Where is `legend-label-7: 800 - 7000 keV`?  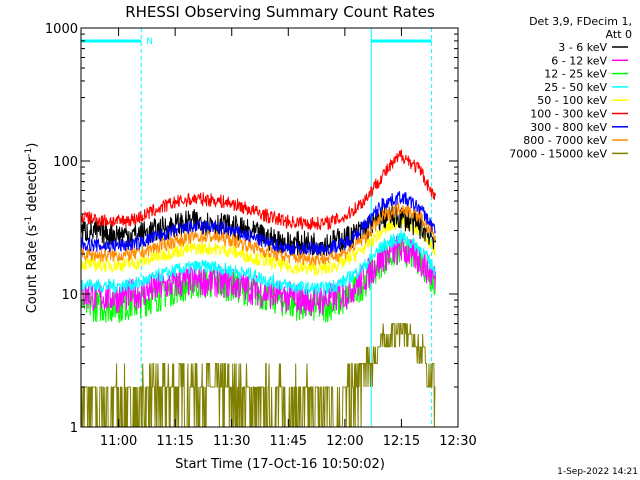 legend-label-7: 800 - 7000 keV is located at coordinates (565, 140).